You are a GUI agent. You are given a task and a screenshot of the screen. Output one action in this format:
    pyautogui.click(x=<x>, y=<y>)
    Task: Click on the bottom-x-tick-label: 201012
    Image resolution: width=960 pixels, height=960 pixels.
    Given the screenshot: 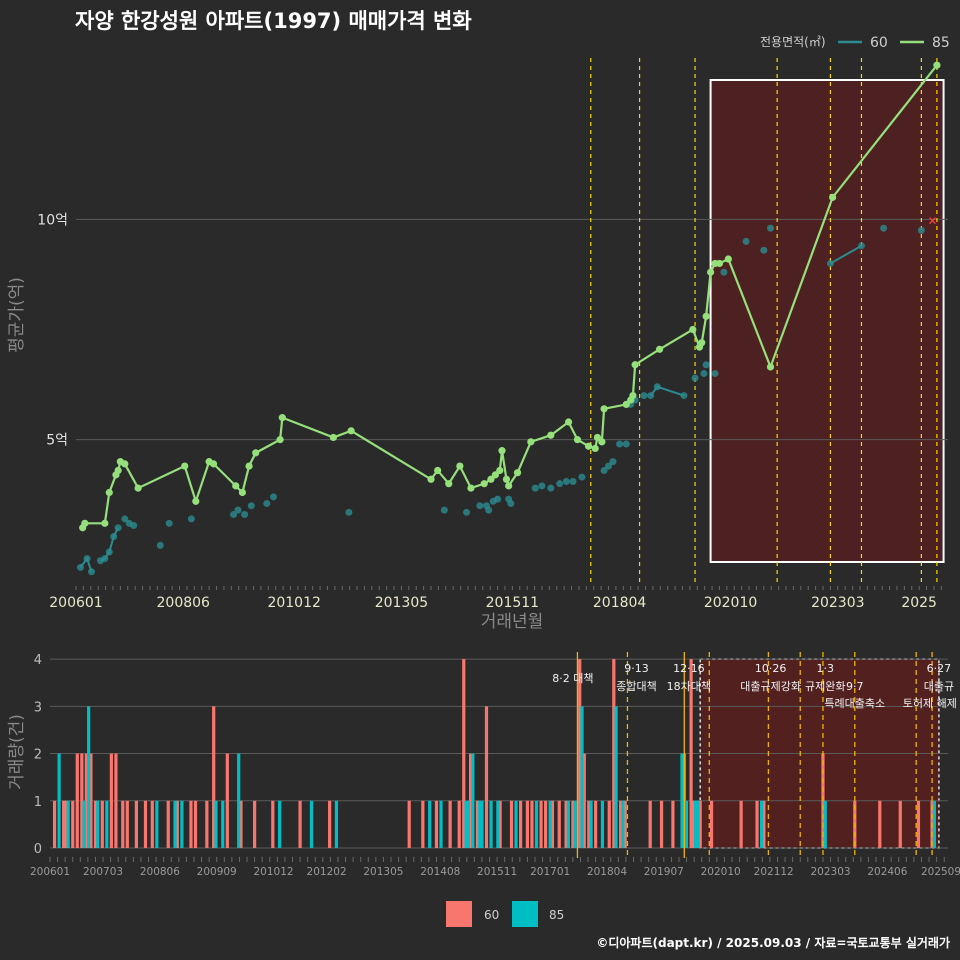 What is the action you would take?
    pyautogui.click(x=274, y=872)
    